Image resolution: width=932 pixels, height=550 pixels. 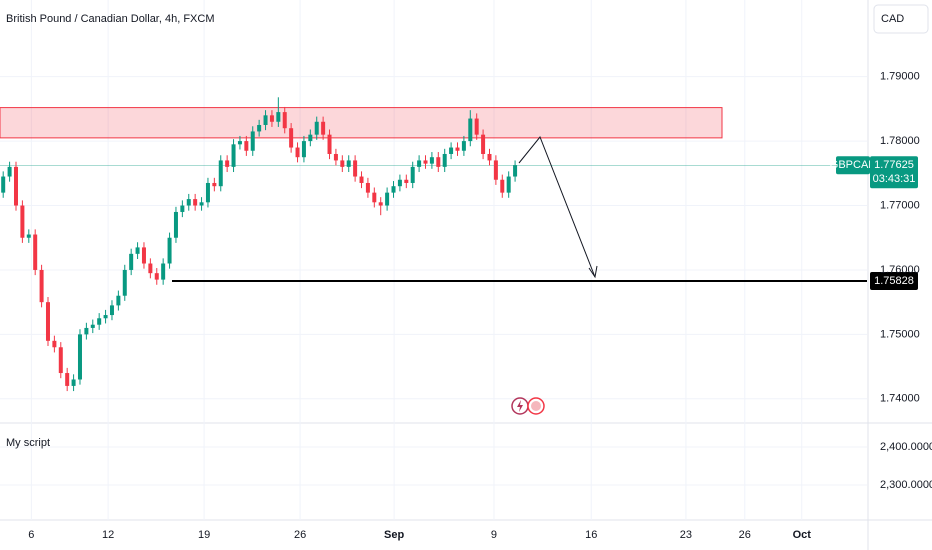 I want to click on x-tick-label: 12, so click(x=108, y=535).